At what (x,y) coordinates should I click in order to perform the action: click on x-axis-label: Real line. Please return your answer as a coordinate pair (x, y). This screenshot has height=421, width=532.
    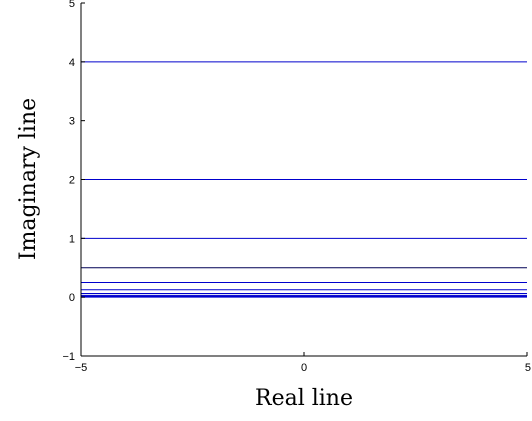
    Looking at the image, I should click on (304, 398).